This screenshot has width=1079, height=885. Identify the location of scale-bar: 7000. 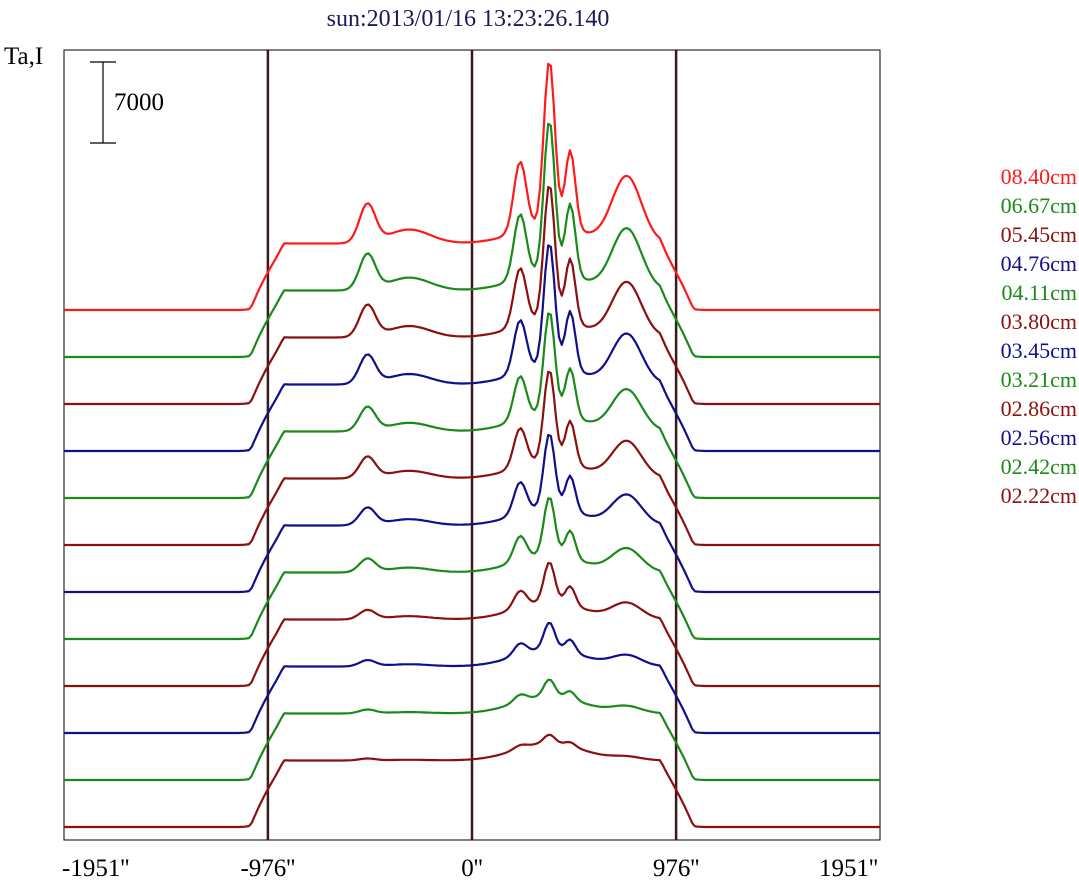
(127, 102).